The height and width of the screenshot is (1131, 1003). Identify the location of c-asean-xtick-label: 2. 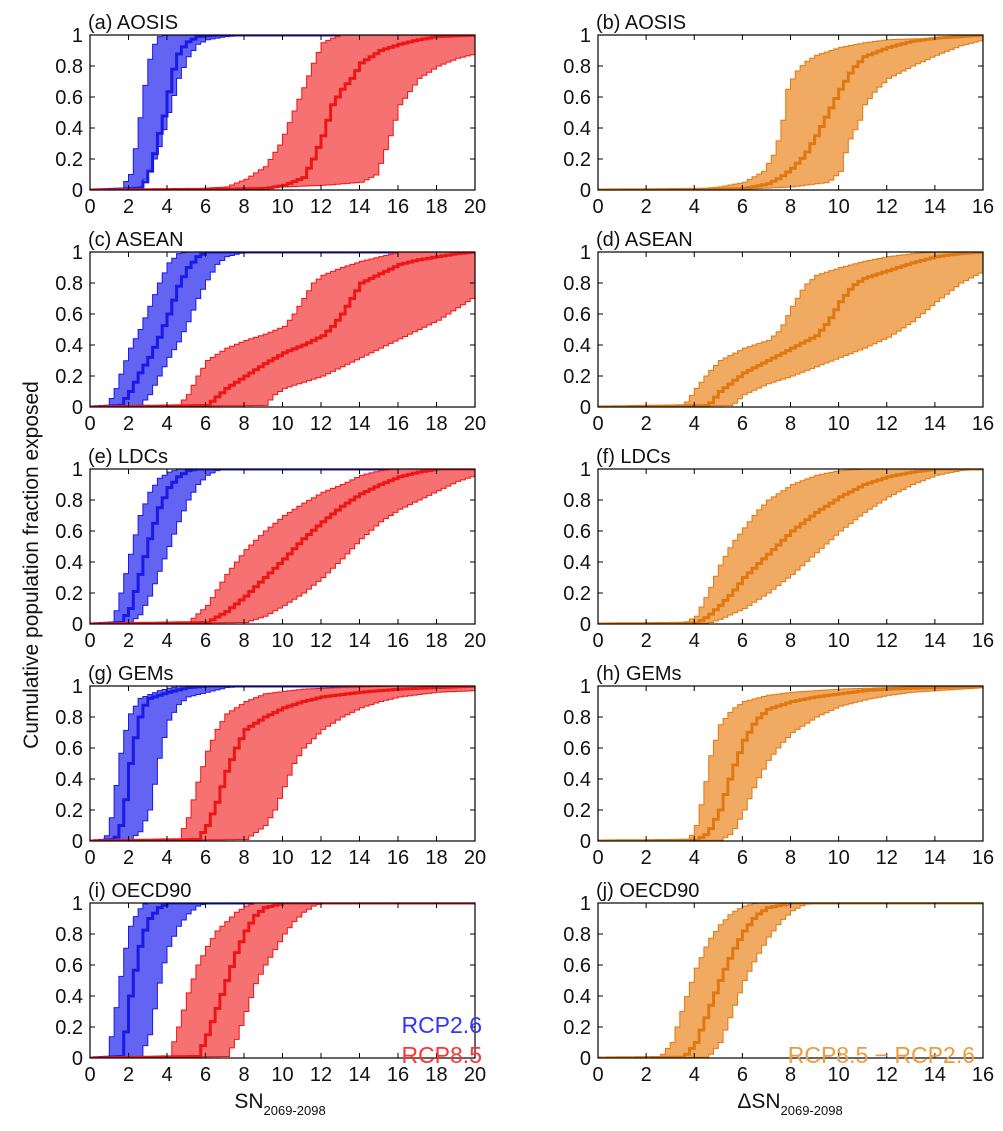
(128, 424).